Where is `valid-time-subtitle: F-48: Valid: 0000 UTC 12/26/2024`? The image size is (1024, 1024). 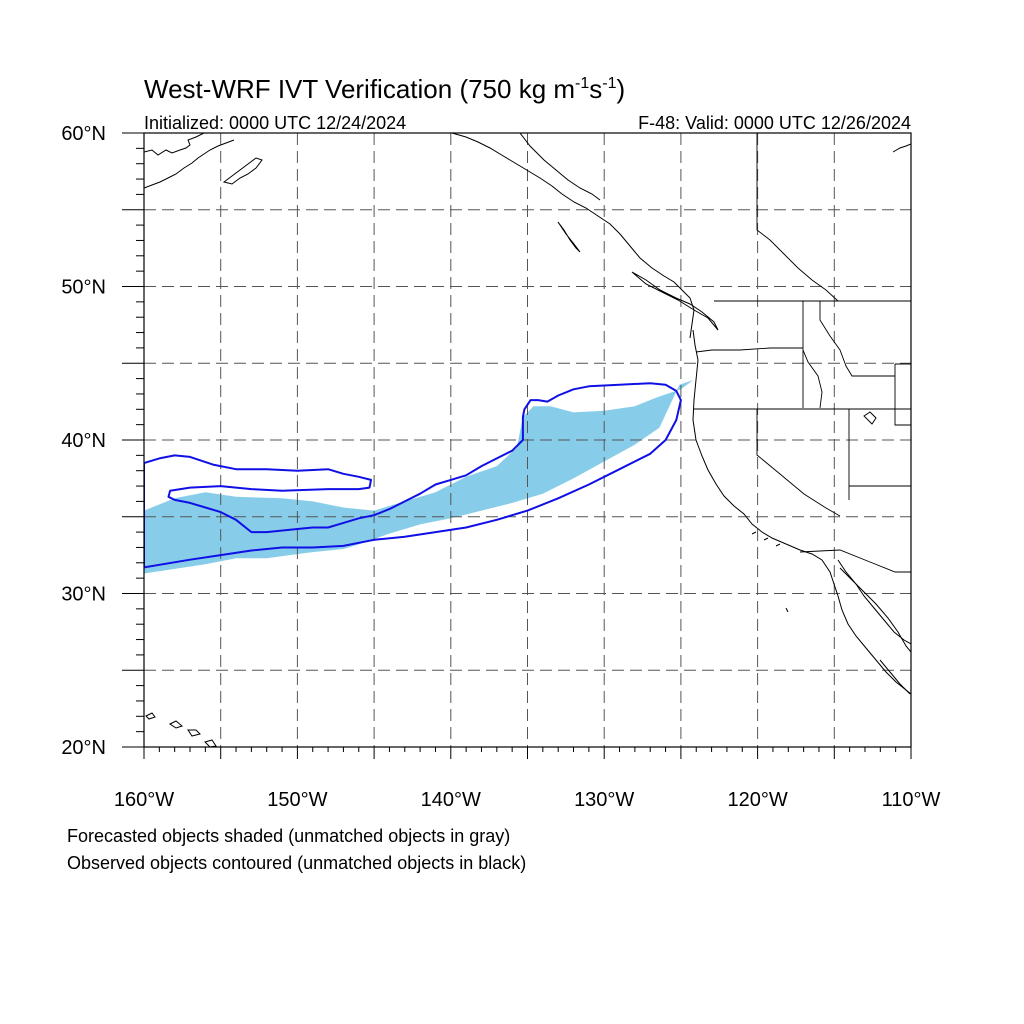 valid-time-subtitle: F-48: Valid: 0000 UTC 12/26/2024 is located at coordinates (774, 123).